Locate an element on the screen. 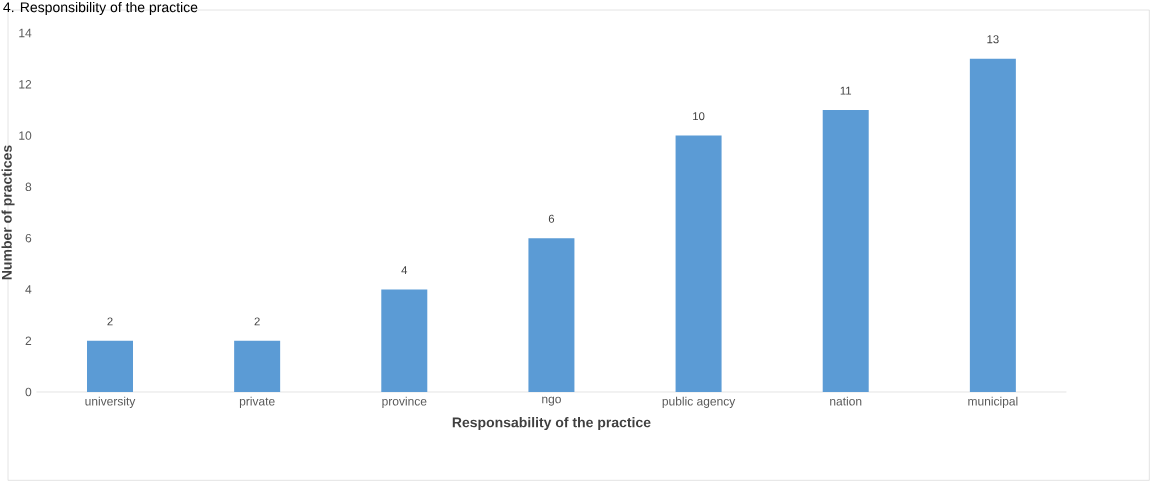  x-tick-label: university is located at coordinates (110, 402).